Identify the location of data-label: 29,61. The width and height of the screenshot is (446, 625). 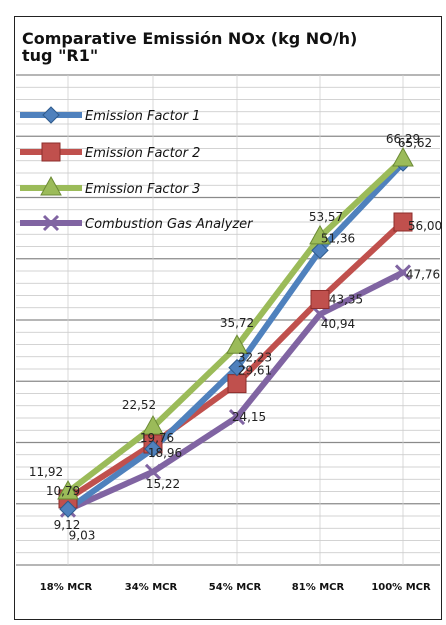
(255, 371).